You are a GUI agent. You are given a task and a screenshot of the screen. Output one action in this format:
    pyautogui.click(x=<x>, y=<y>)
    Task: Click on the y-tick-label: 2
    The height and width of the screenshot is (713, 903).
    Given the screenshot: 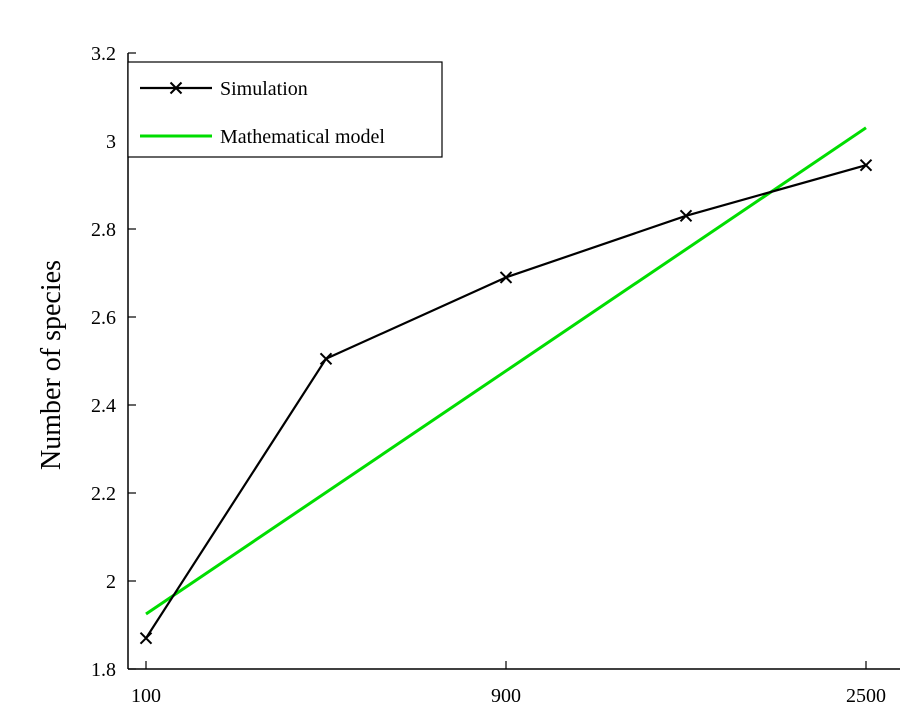 What is the action you would take?
    pyautogui.click(x=111, y=582)
    